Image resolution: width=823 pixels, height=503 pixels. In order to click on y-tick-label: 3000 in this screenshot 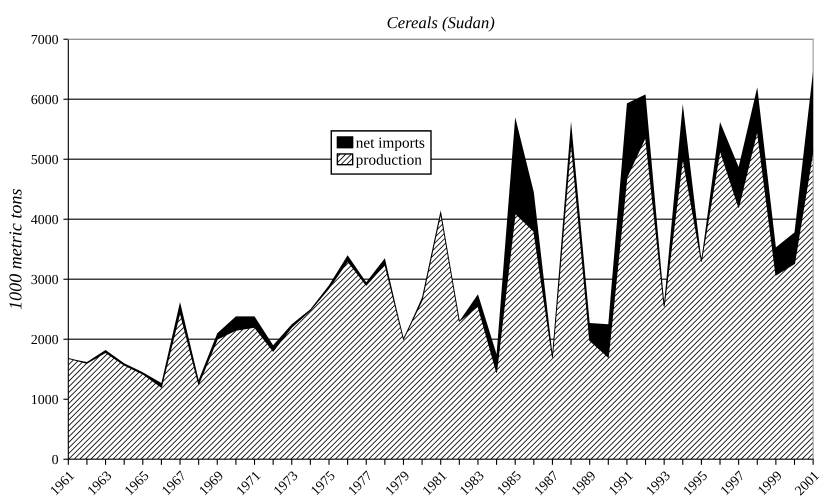, I will do `click(44, 279)`.